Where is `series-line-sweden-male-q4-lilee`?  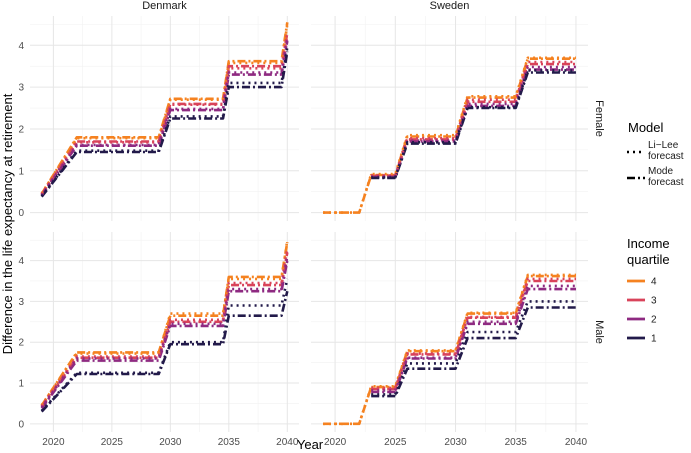 series-line-sweden-male-q4-lilee is located at coordinates (449, 349).